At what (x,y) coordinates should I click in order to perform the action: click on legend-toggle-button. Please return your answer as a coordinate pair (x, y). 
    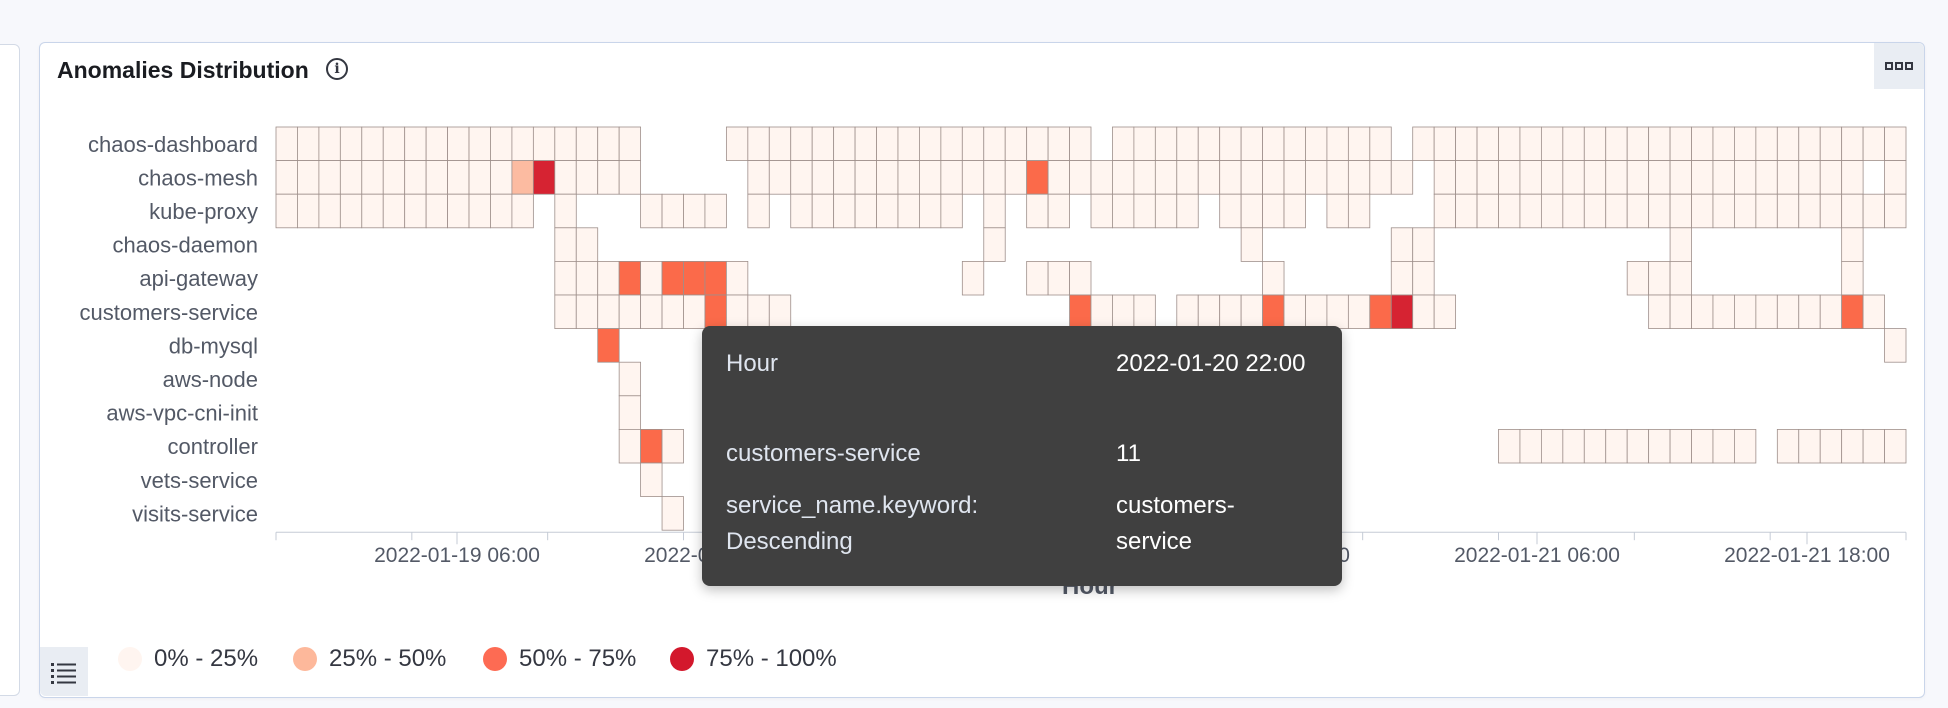
    Looking at the image, I should click on (64, 671).